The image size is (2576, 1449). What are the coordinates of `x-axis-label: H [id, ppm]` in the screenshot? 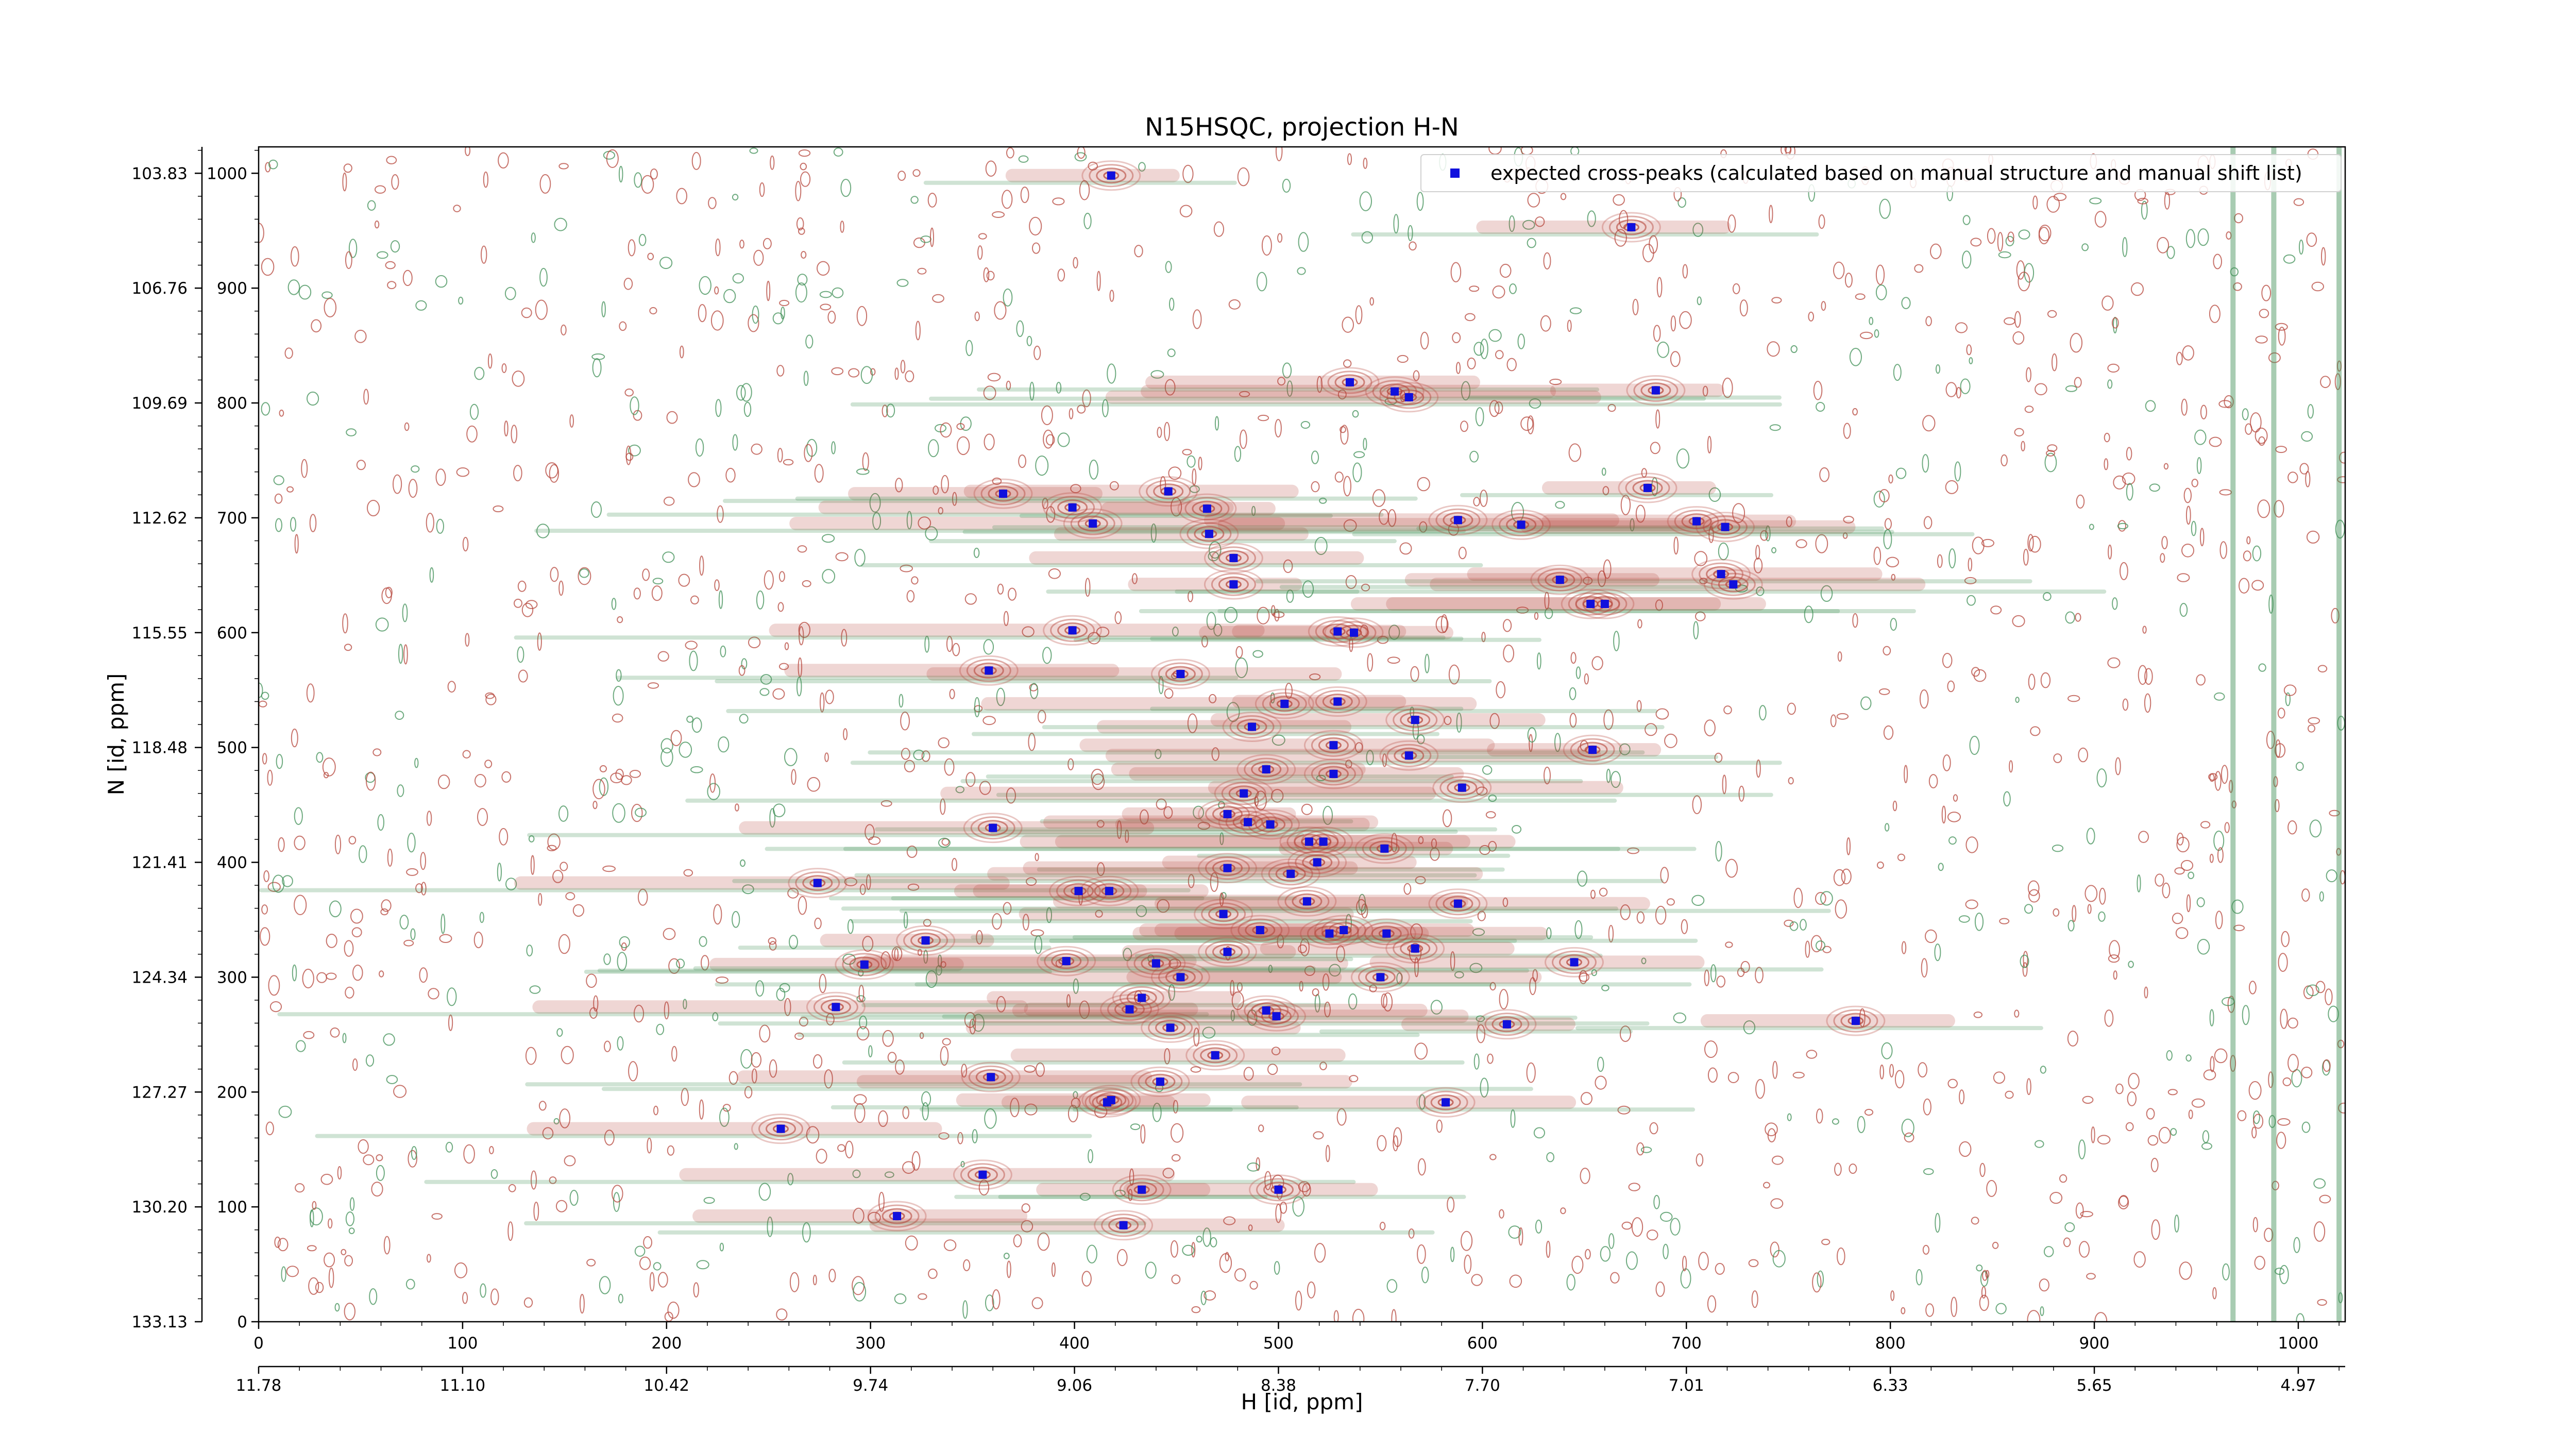 It's located at (1302, 1401).